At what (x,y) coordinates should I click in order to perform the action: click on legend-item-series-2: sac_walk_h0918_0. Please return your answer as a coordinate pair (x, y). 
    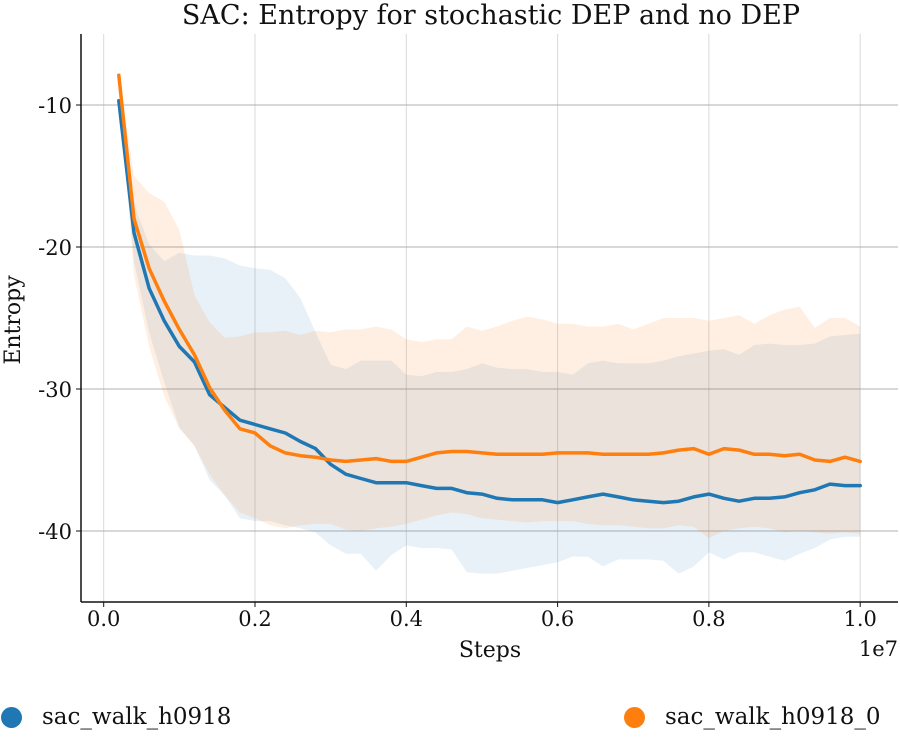
    Looking at the image, I should click on (752, 717).